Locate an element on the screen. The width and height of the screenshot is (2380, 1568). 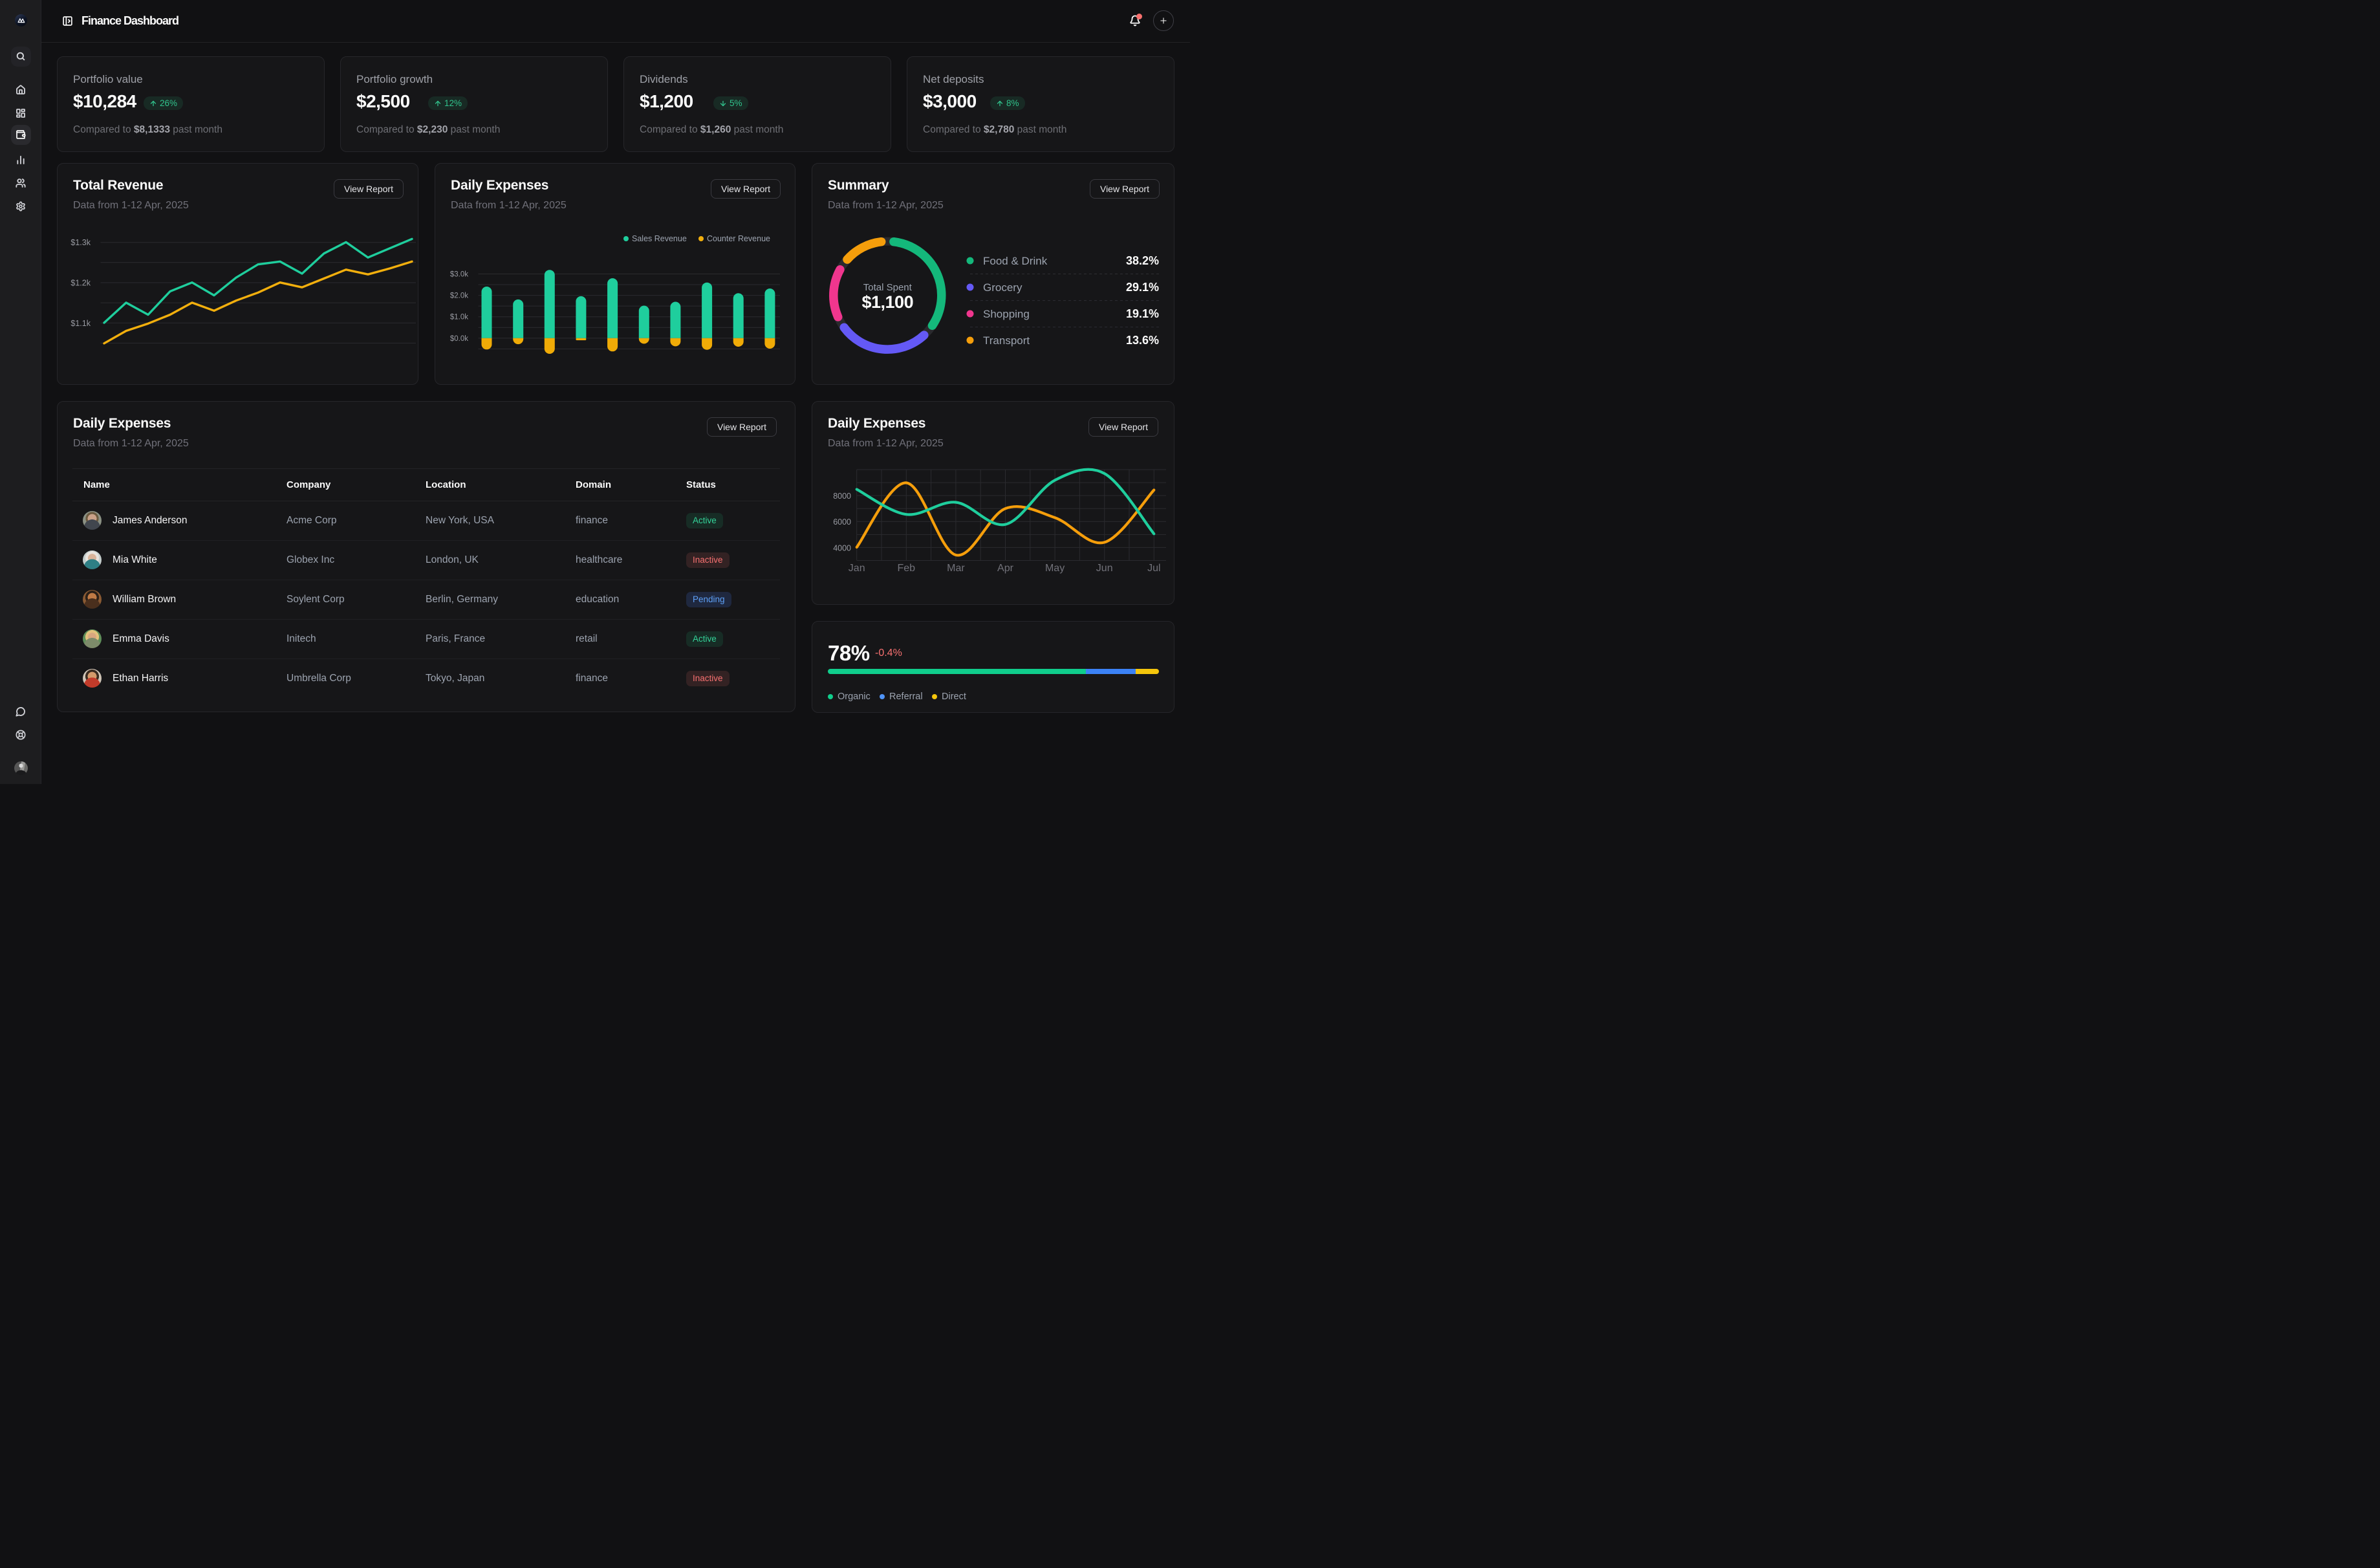
svg-text: Counter Revenue is located at coordinates (738, 238).